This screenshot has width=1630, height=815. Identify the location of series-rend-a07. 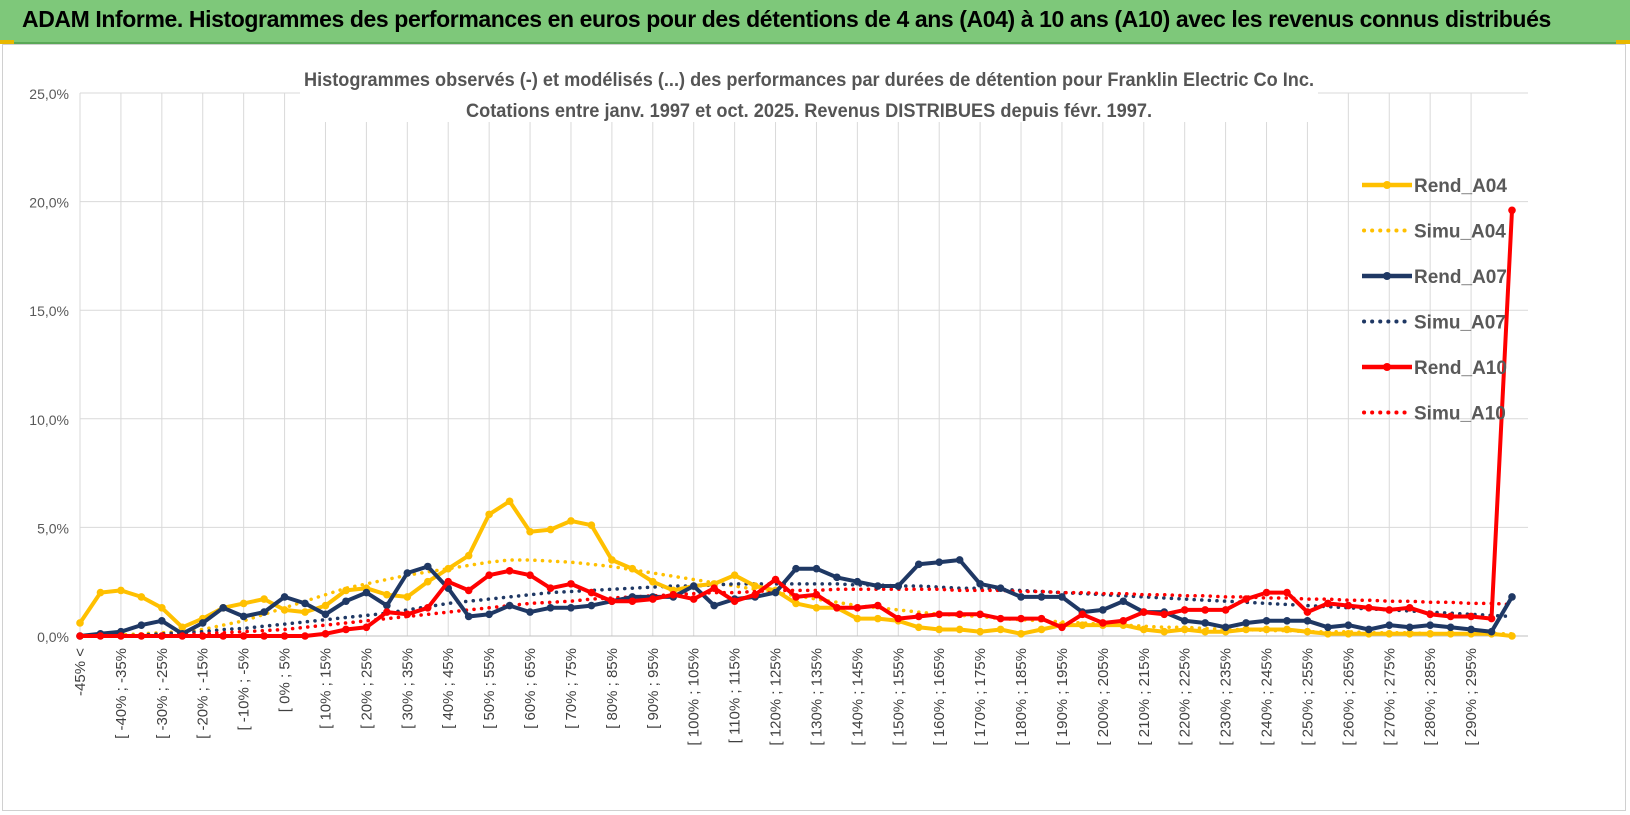
(796, 598).